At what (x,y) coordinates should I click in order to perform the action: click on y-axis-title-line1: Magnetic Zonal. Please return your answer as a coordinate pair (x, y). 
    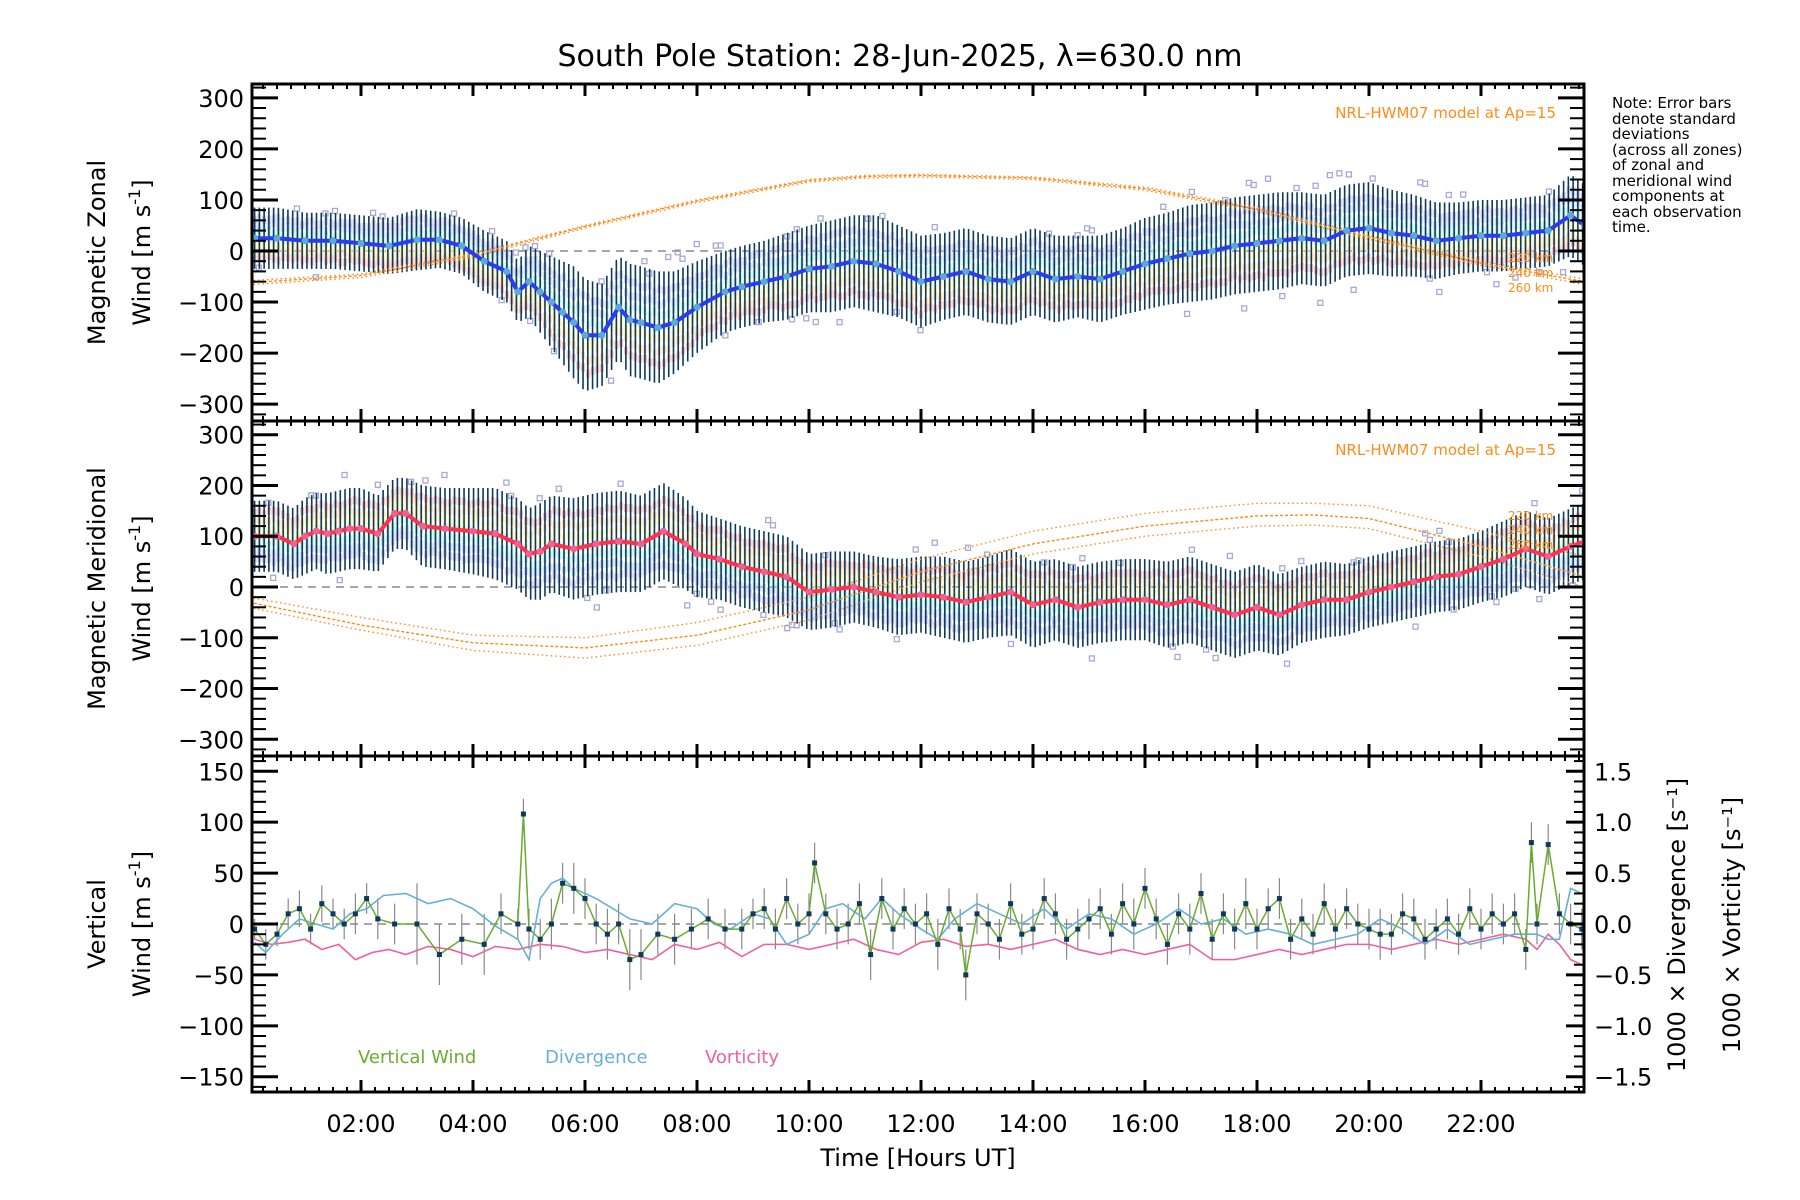
    Looking at the image, I should click on (97, 252).